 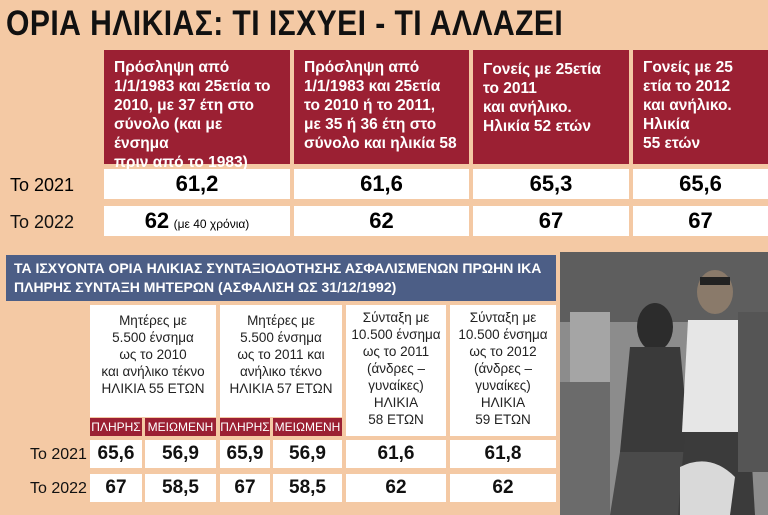 I want to click on crowd-photo-drawing, so click(x=664, y=383).